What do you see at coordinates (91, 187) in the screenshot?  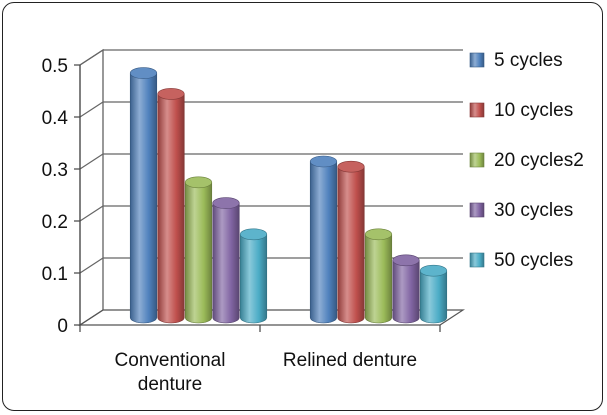 I see `side-wall` at bounding box center [91, 187].